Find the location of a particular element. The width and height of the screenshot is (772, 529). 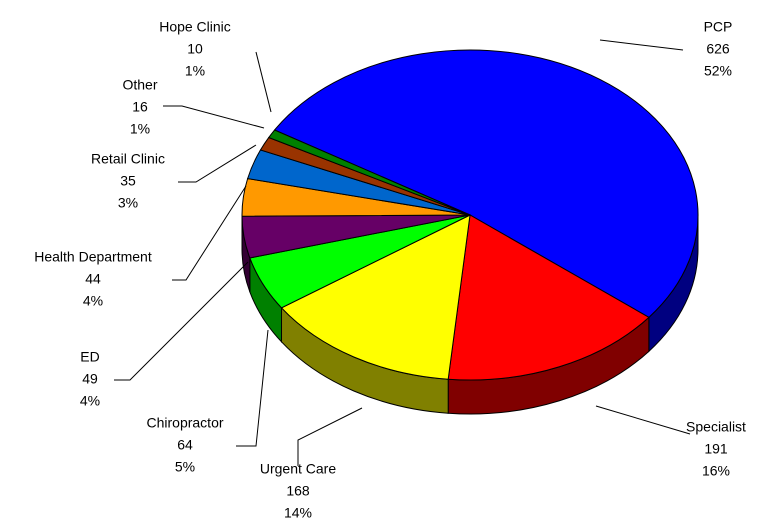

slice-label: Urgent Care is located at coordinates (298, 469).